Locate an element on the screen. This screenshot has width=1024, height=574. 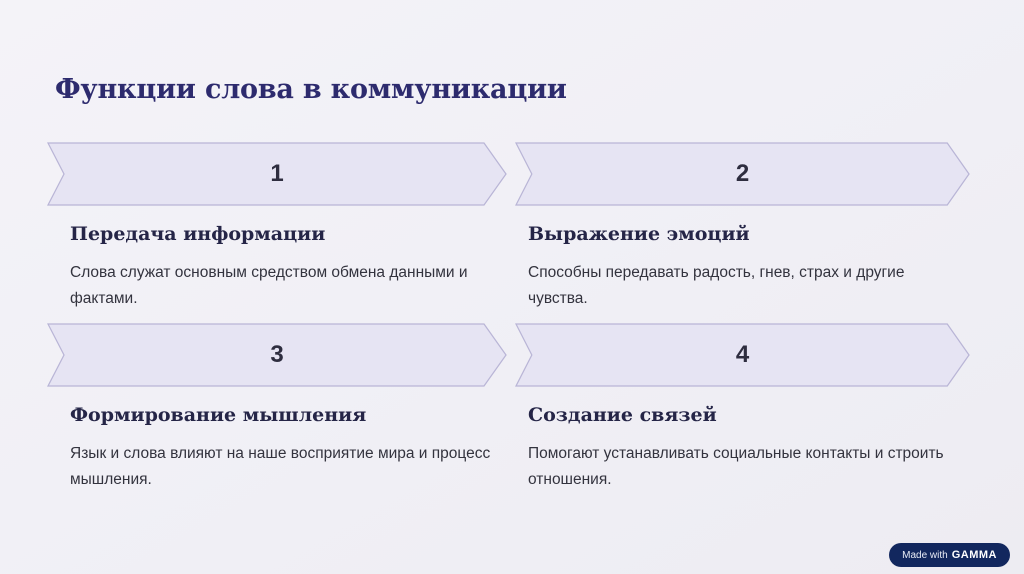
card-title: Формирование мышления is located at coordinates (218, 415).